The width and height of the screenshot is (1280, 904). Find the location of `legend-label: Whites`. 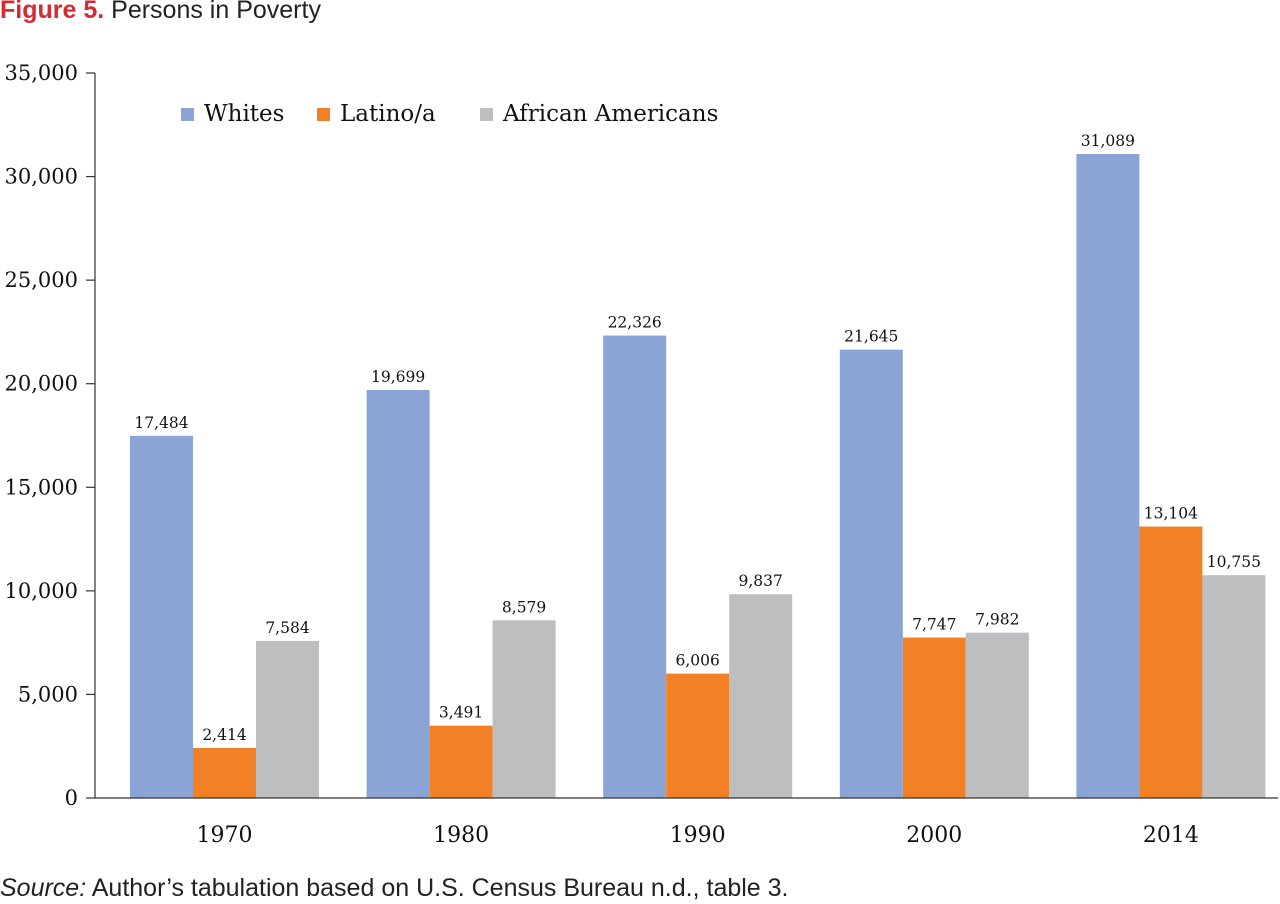

legend-label: Whites is located at coordinates (244, 114).